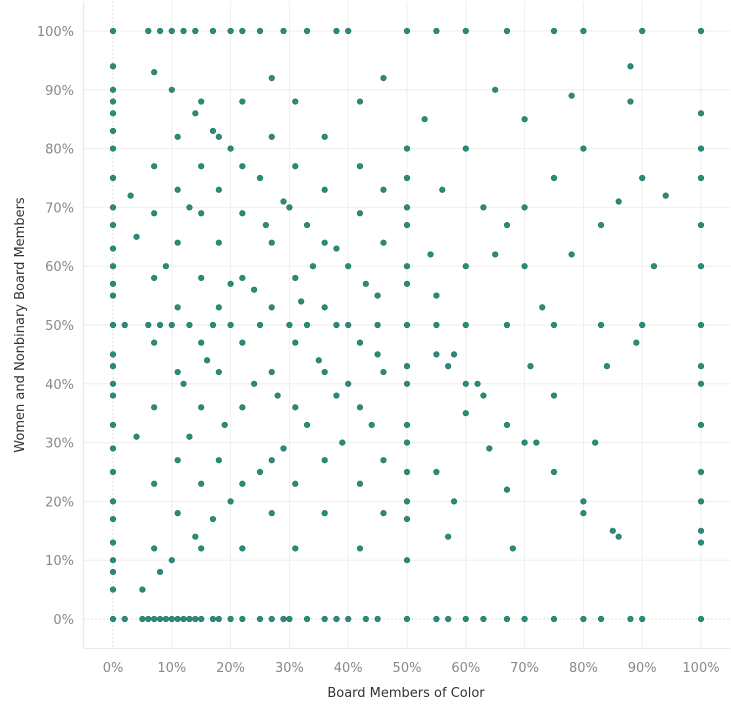 The width and height of the screenshot is (731, 713). I want to click on y-tick-label: 90%, so click(59, 91).